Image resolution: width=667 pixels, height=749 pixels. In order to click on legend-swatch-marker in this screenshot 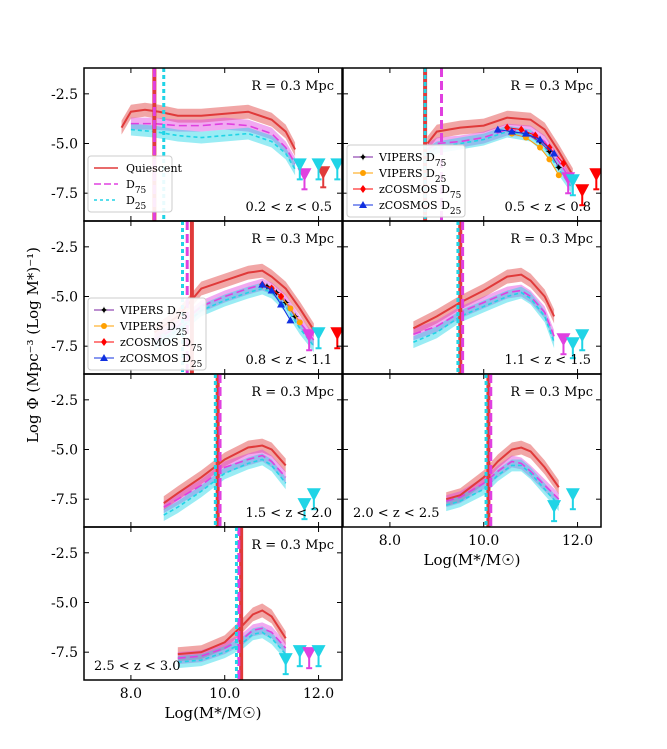, I will do `click(104, 326)`.